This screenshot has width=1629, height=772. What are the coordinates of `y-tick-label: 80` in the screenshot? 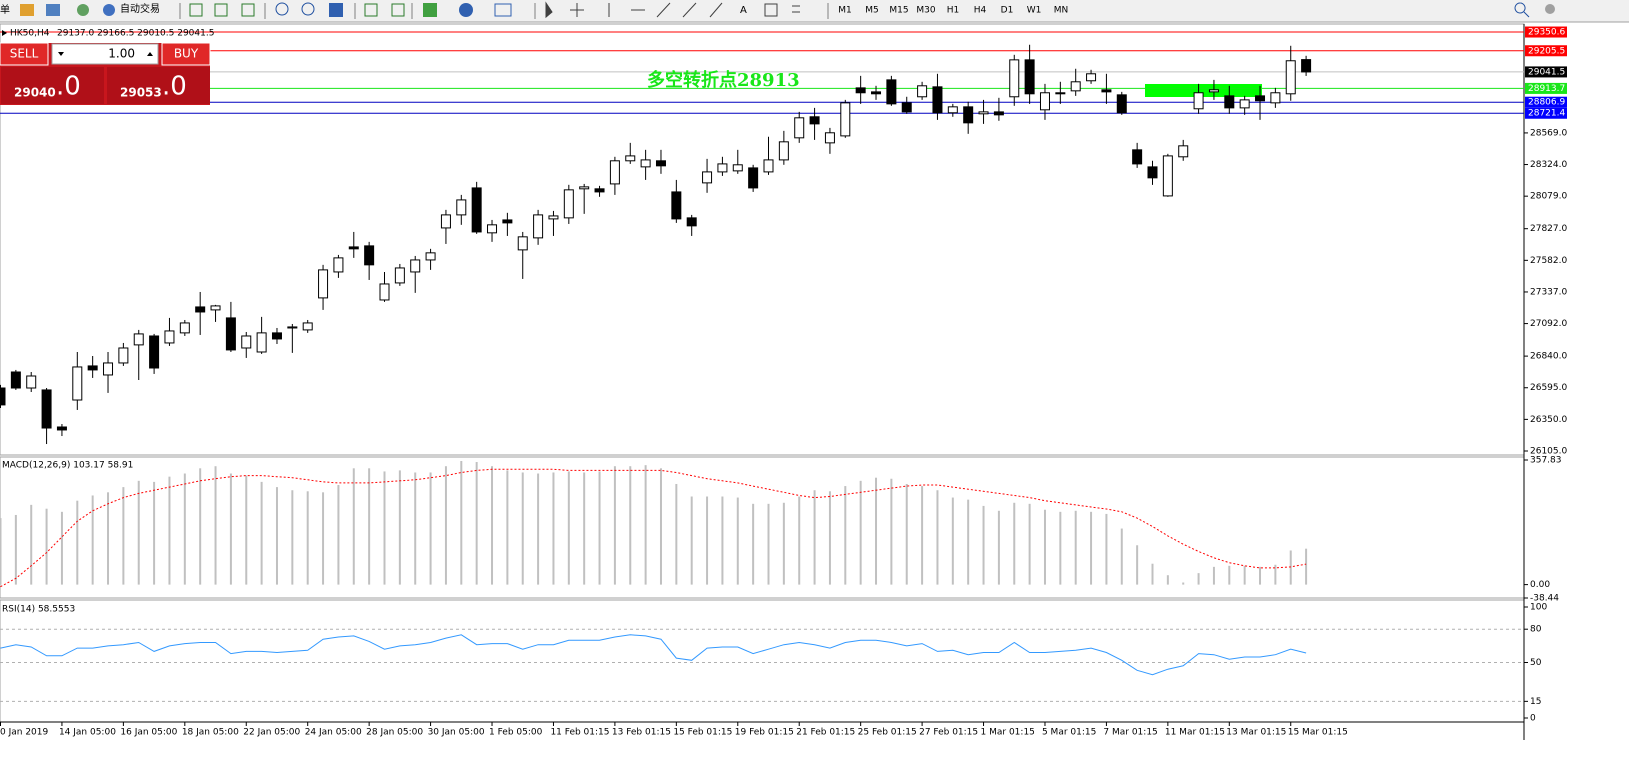 It's located at (1536, 630).